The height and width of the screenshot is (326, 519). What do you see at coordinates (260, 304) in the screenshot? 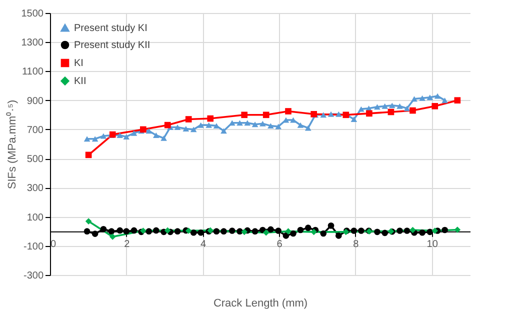
I see `x-axis-title: Crack Length (mm)` at bounding box center [260, 304].